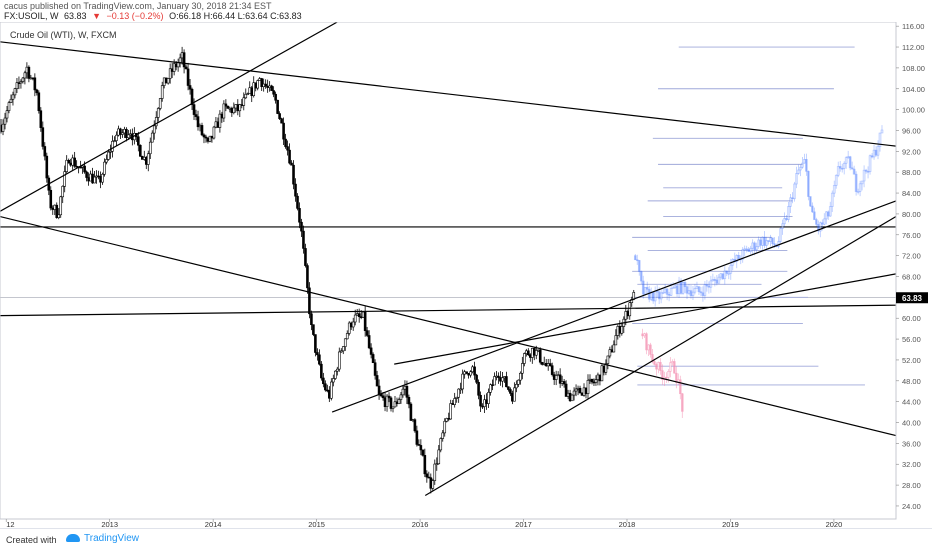  I want to click on y-tick-label: 40.00, so click(911, 423).